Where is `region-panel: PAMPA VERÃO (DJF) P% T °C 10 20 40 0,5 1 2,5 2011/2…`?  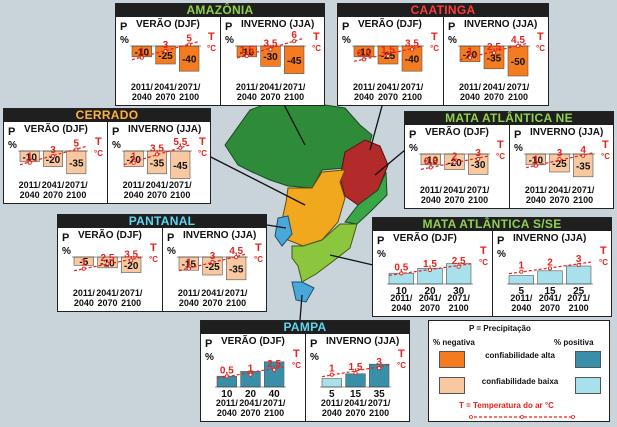
region-panel: PAMPA VERÃO (DJF) P% T °C 10 20 40 0,5 1 2,5 2011/2… is located at coordinates (305, 371).